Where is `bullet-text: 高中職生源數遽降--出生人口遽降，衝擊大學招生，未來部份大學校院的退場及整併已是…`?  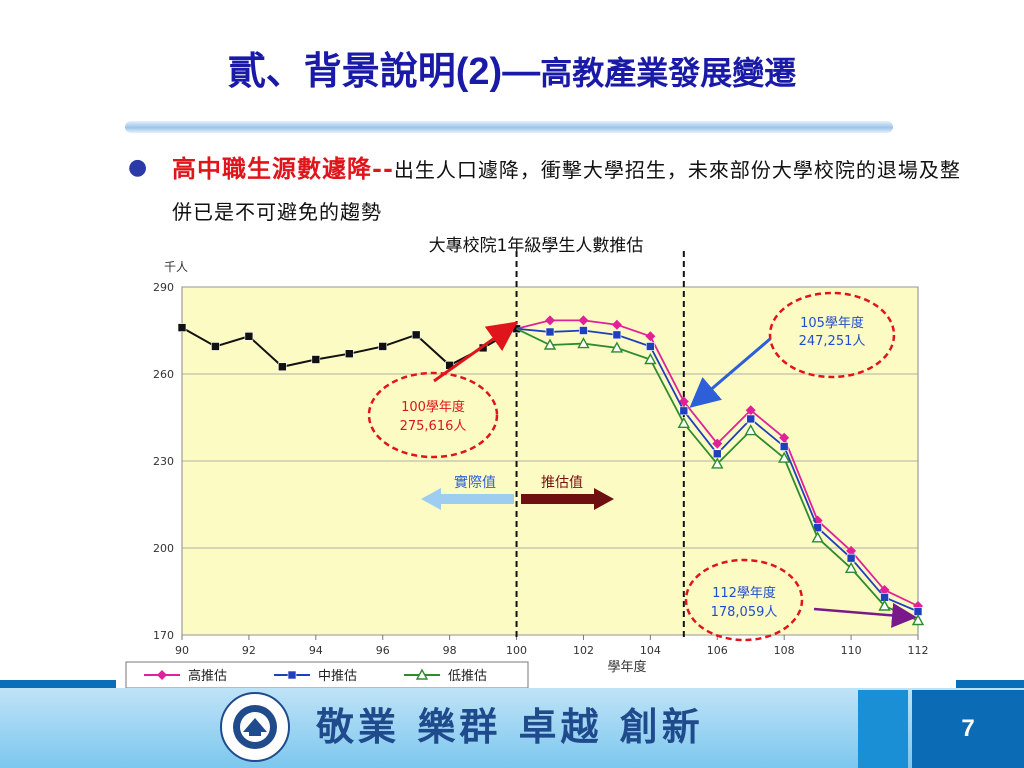 bullet-text: 高中職生源數遽降--出生人口遽降，衝擊大學招生，未來部份大學校院的退場及整併已是… is located at coordinates (572, 190).